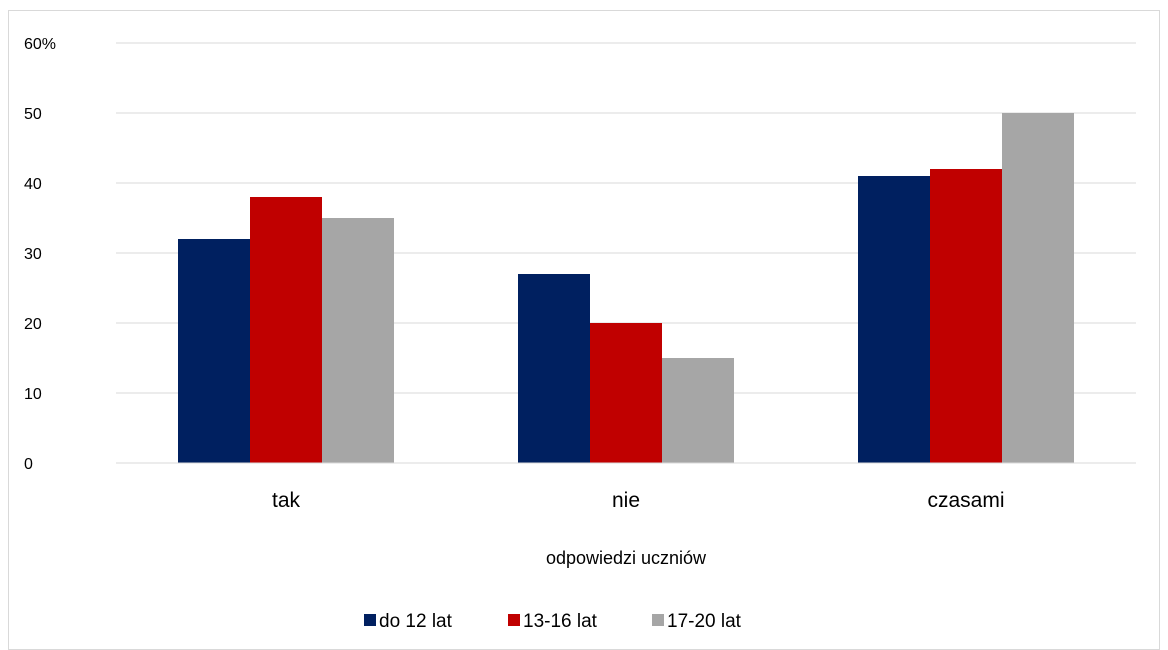 This screenshot has height=650, width=1168. What do you see at coordinates (704, 621) in the screenshot?
I see `legend-label: 17-20 lat` at bounding box center [704, 621].